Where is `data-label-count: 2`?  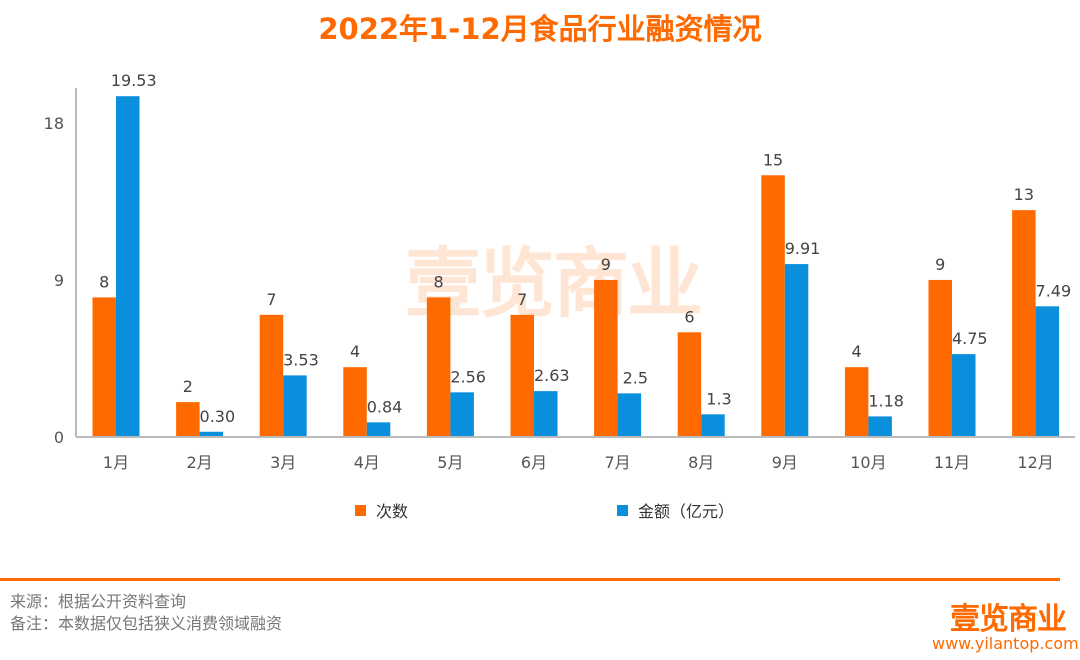
data-label-count: 2 is located at coordinates (188, 386).